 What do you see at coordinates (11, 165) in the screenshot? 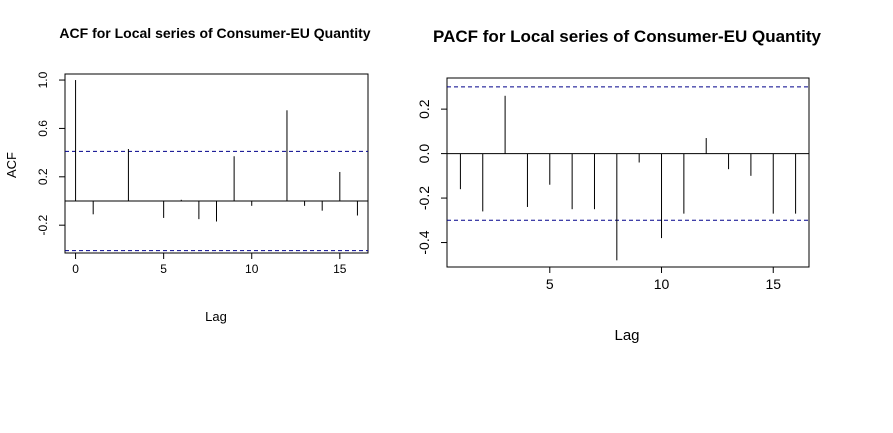
I see `acf-y-axis-label: ACF` at bounding box center [11, 165].